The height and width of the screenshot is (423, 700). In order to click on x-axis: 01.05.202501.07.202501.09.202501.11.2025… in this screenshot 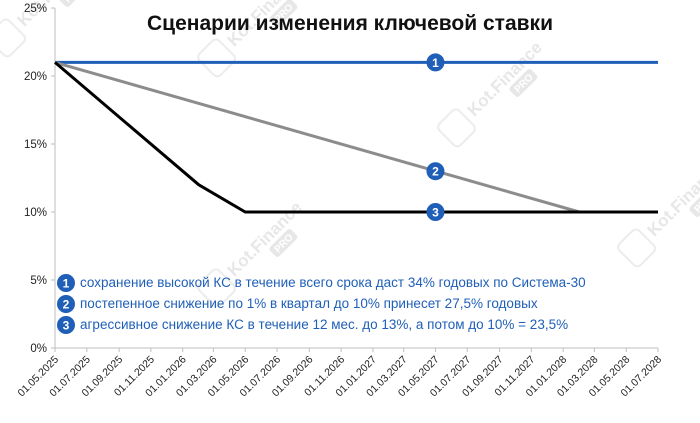, I will do `click(339, 373)`.